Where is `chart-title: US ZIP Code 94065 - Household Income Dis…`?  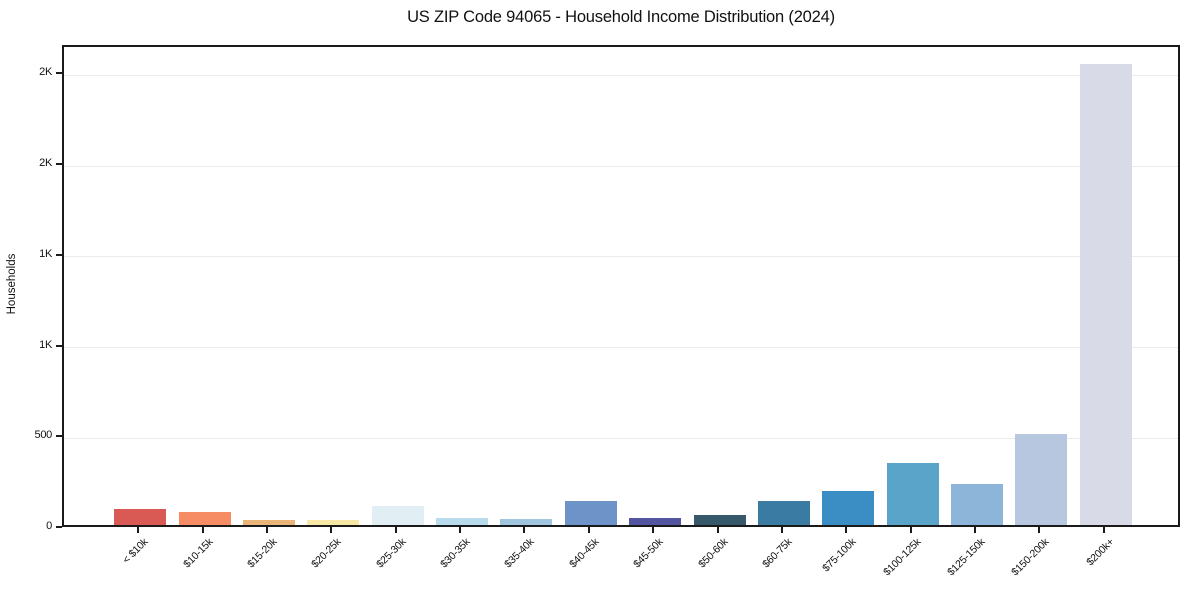 chart-title: US ZIP Code 94065 - Household Income Dis… is located at coordinates (621, 17).